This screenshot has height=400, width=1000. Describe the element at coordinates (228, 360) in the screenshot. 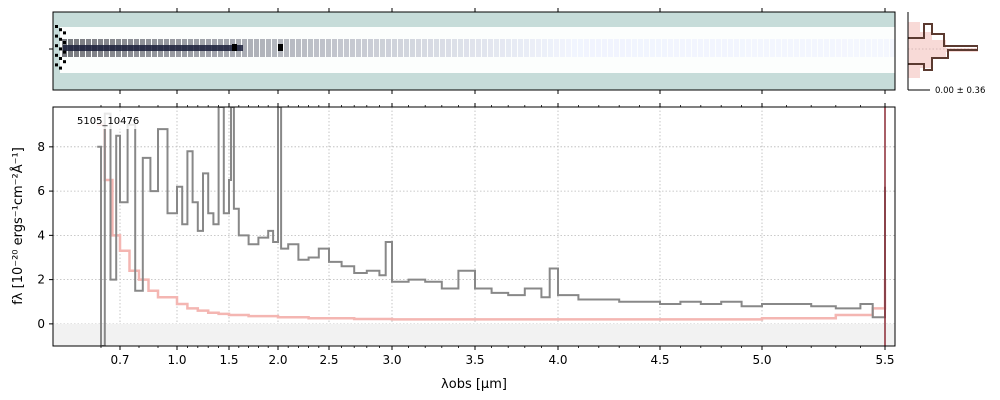

I see `x-tick-label: 1.5` at that location.